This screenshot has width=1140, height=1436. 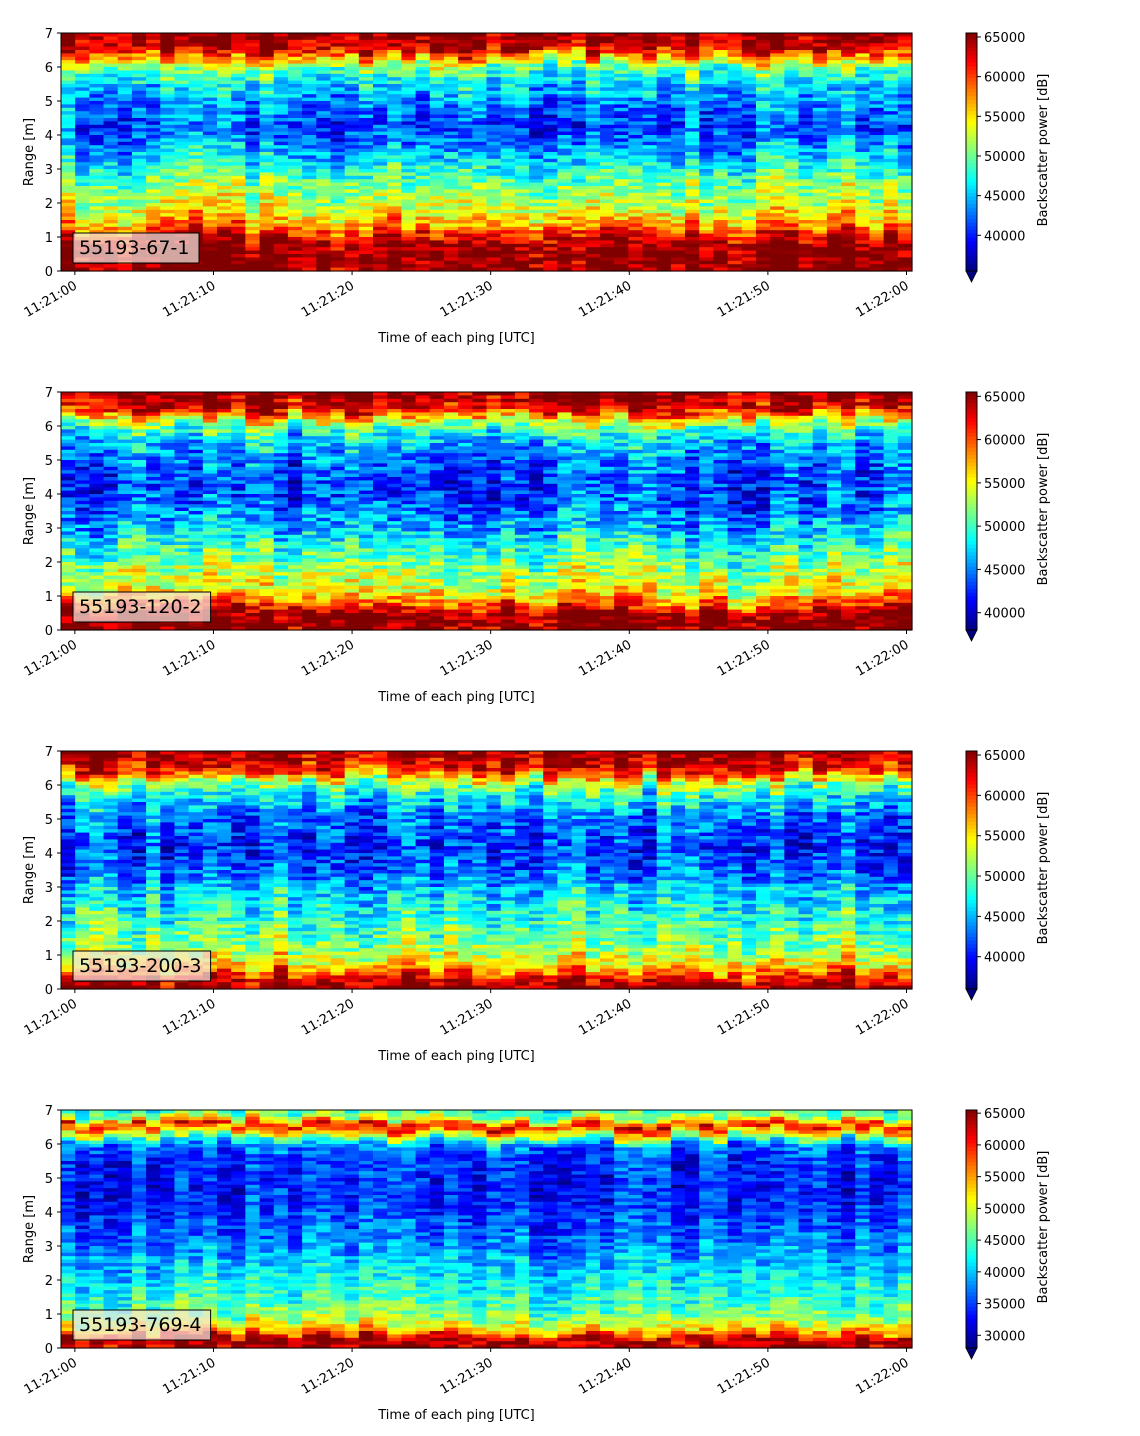 What do you see at coordinates (49, 34) in the screenshot?
I see `y-tick-label: 7` at bounding box center [49, 34].